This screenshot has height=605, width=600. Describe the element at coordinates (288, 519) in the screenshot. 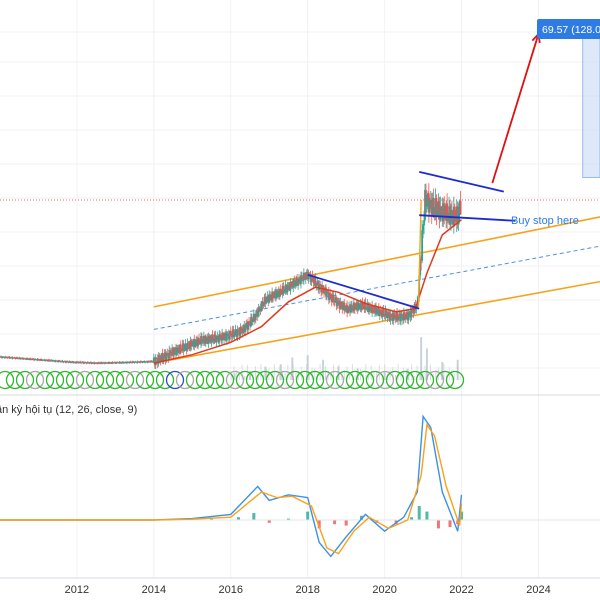

I see `histogram-bar` at that location.